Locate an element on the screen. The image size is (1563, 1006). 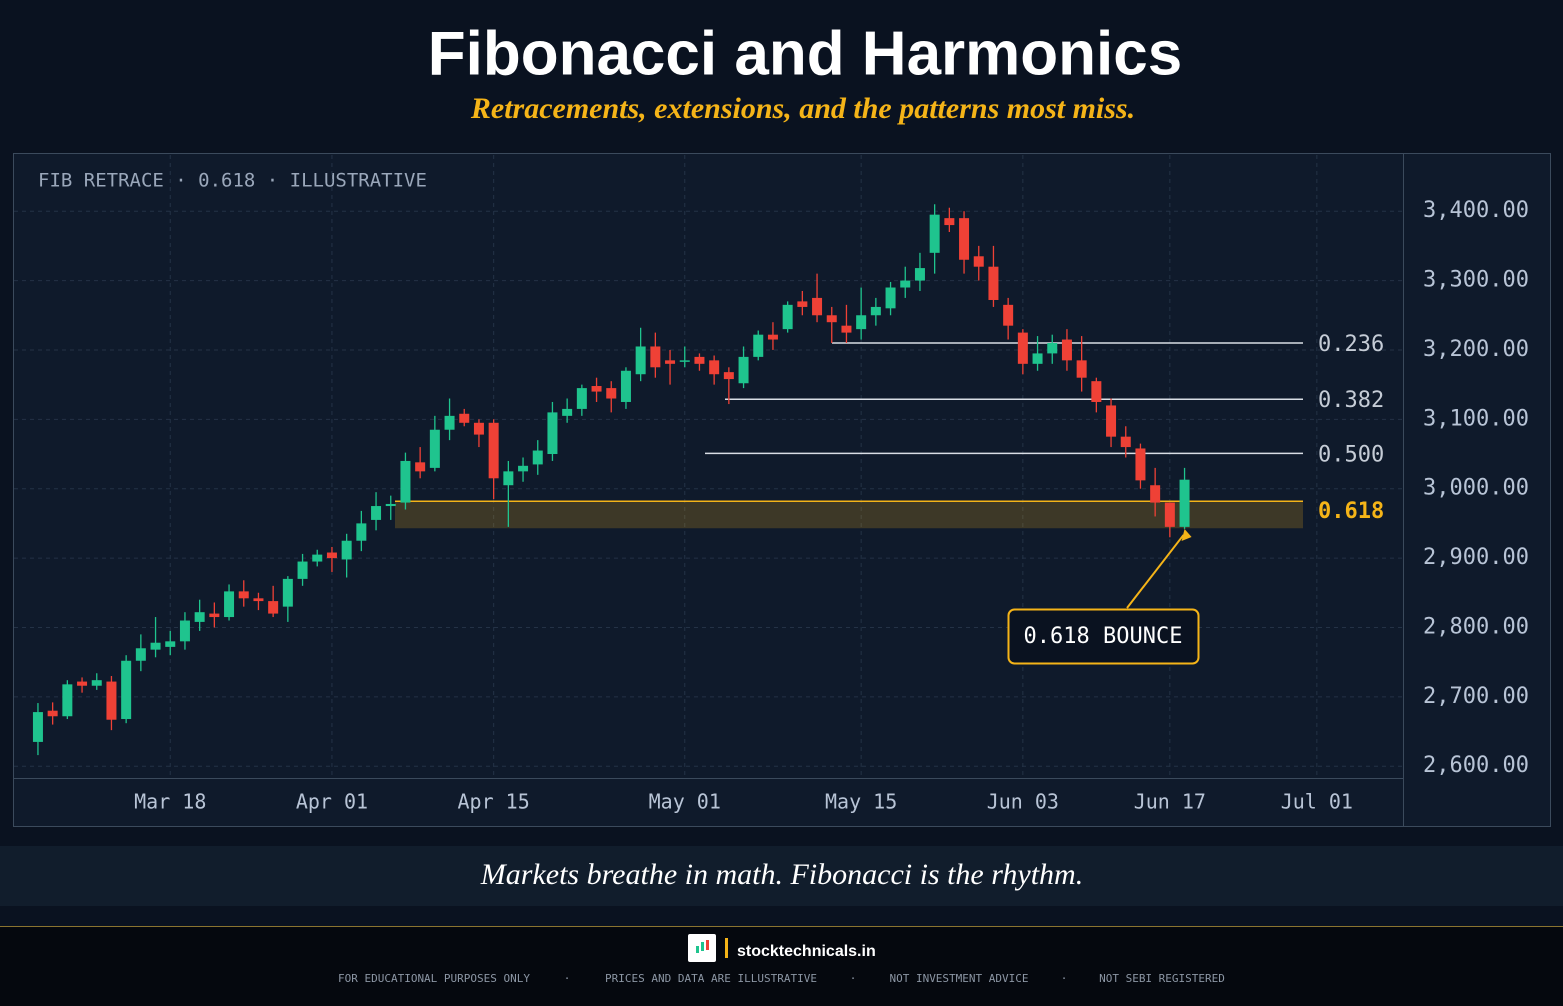
y-tick-label: 3,200.00 is located at coordinates (1476, 349).